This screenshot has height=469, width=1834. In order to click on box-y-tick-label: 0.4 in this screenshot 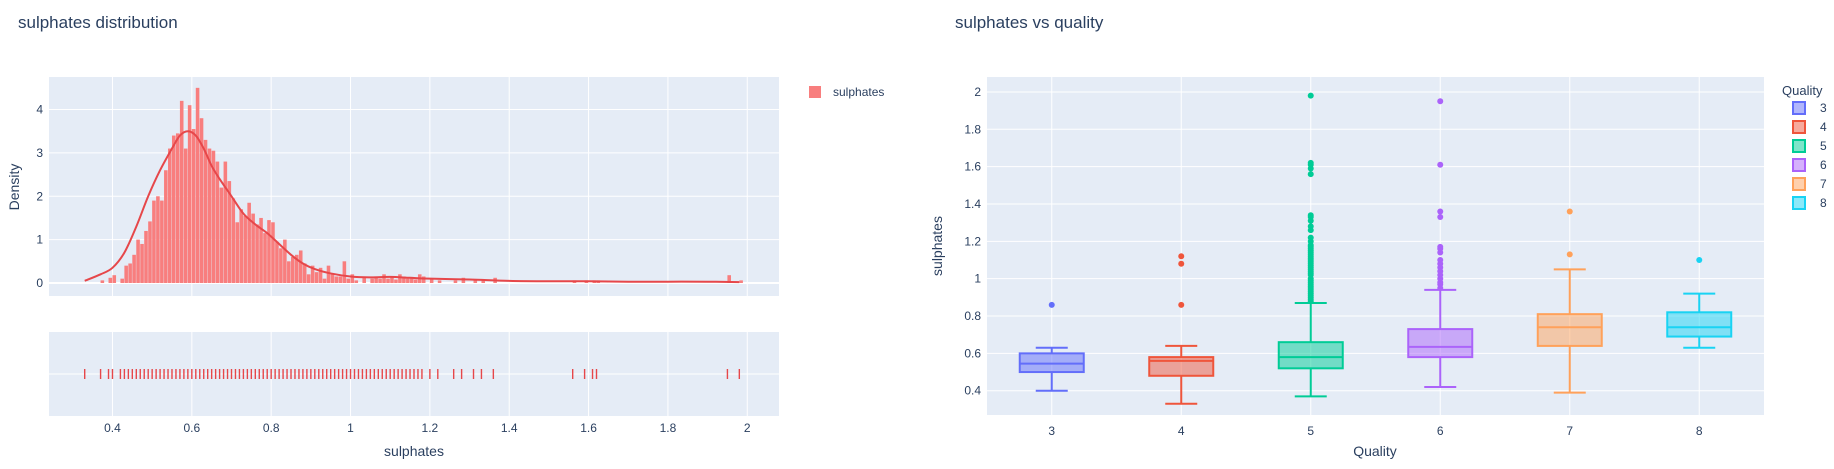, I will do `click(972, 391)`.